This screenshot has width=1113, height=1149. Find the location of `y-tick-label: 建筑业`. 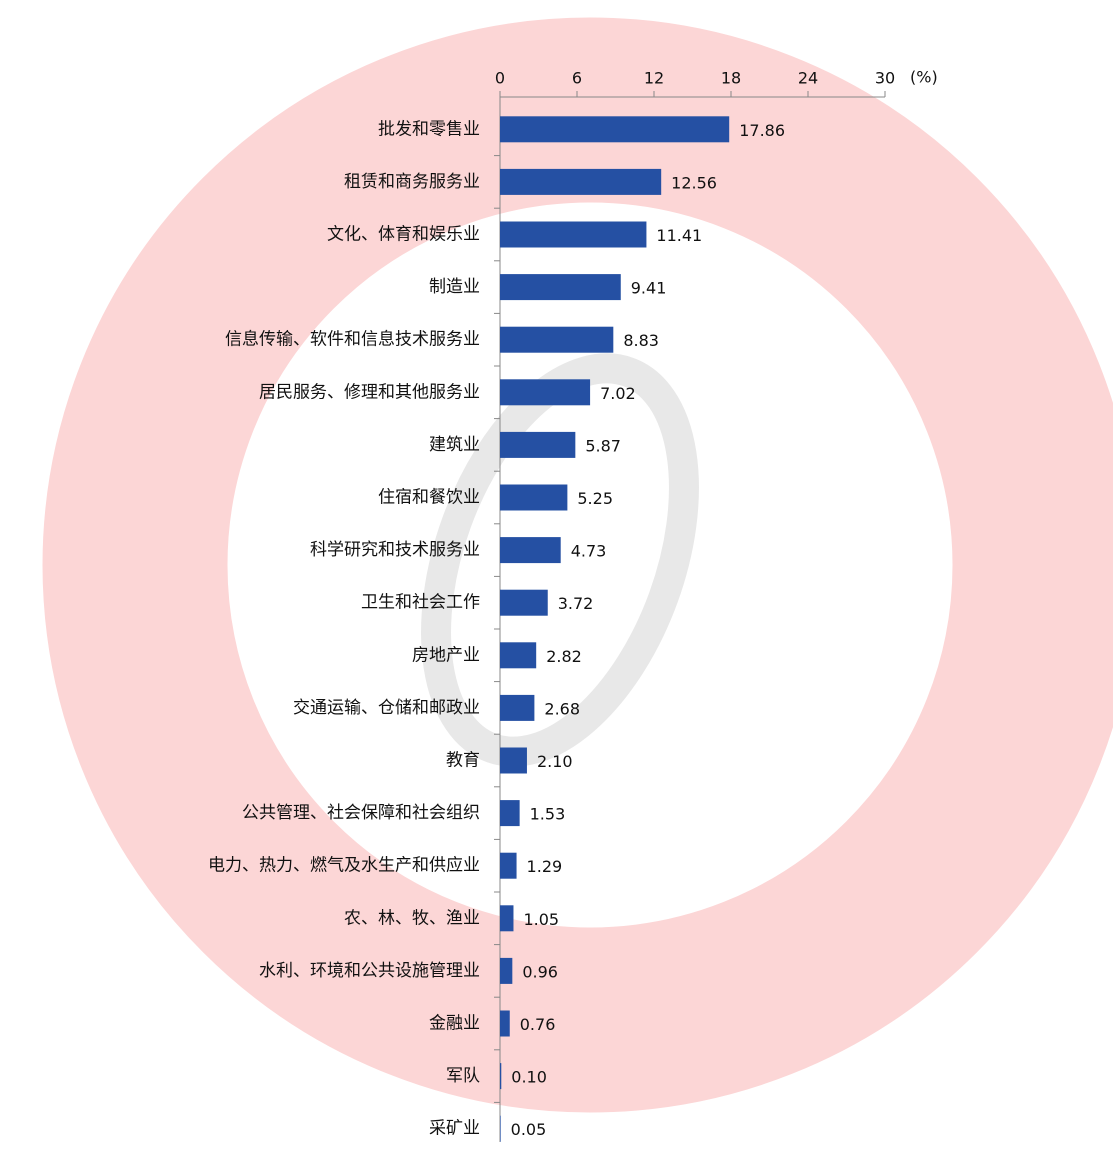

y-tick-label: 建筑业 is located at coordinates (454, 445).